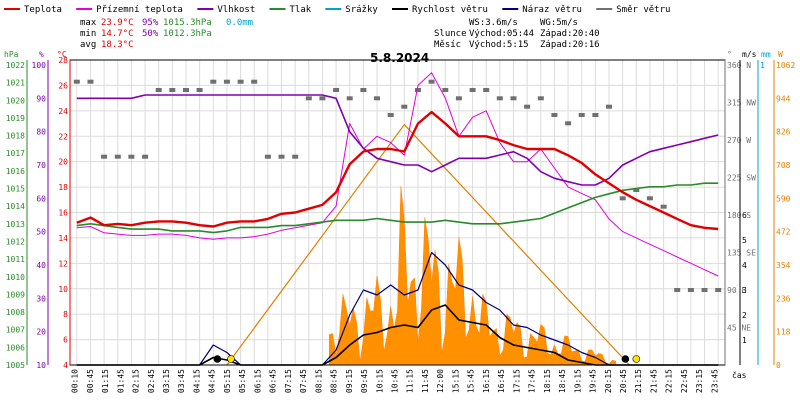 This screenshot has width=800, height=400. What do you see at coordinates (501, 381) in the screenshot?
I see `x-tick-label: 16:45` at bounding box center [501, 381].